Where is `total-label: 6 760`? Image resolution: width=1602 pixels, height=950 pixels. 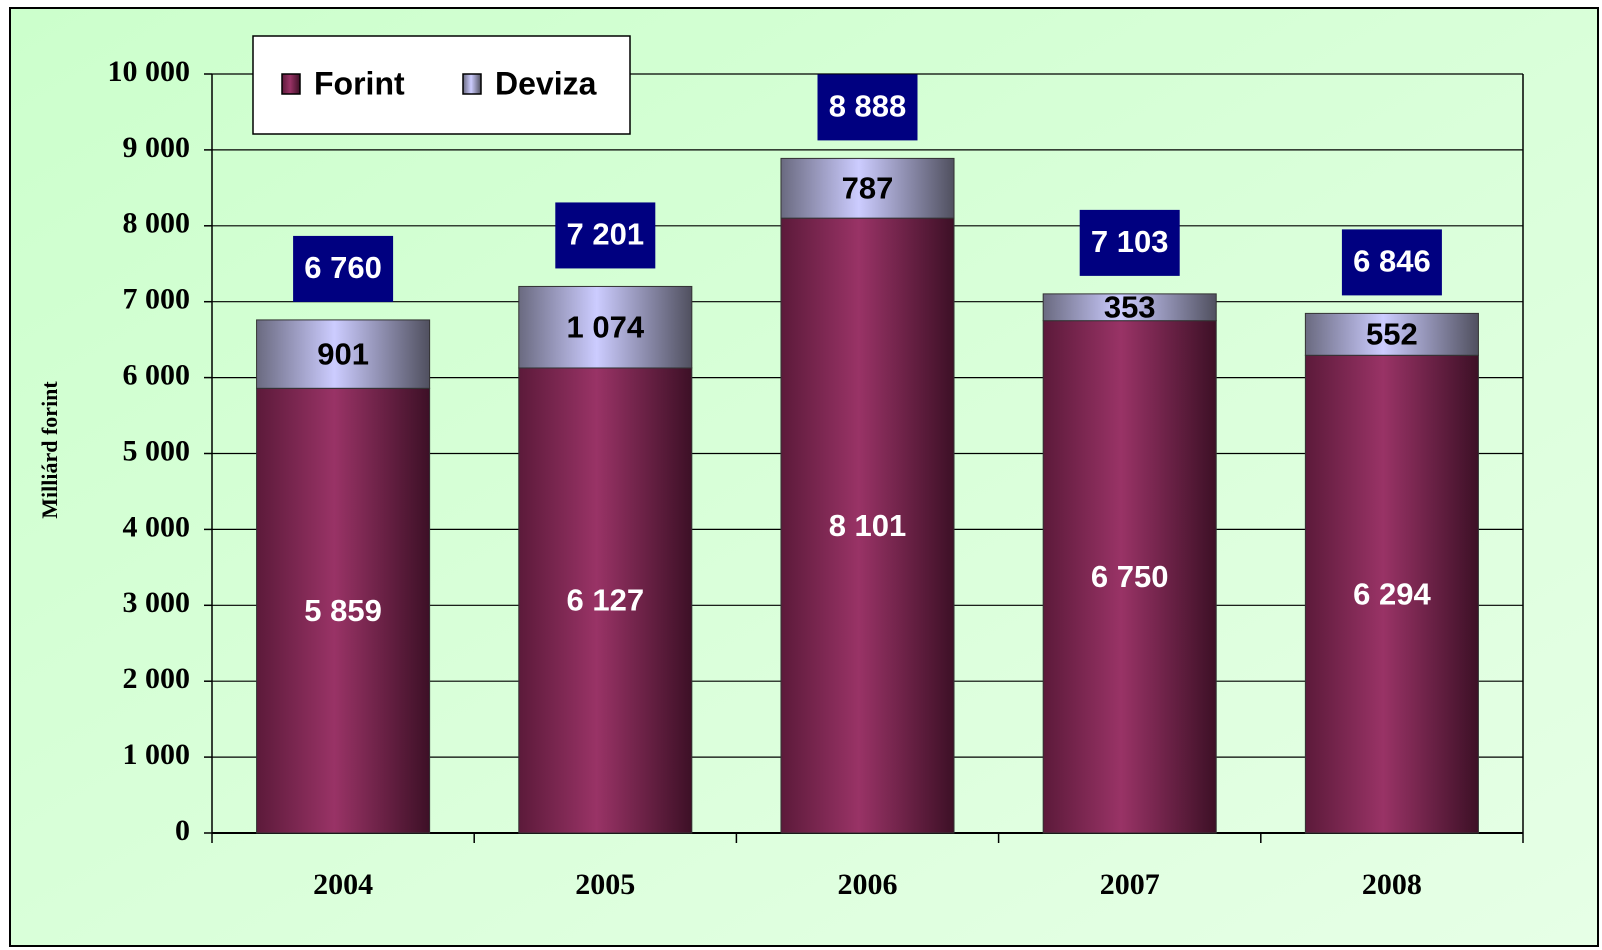
total-label: 6 760 is located at coordinates (343, 267).